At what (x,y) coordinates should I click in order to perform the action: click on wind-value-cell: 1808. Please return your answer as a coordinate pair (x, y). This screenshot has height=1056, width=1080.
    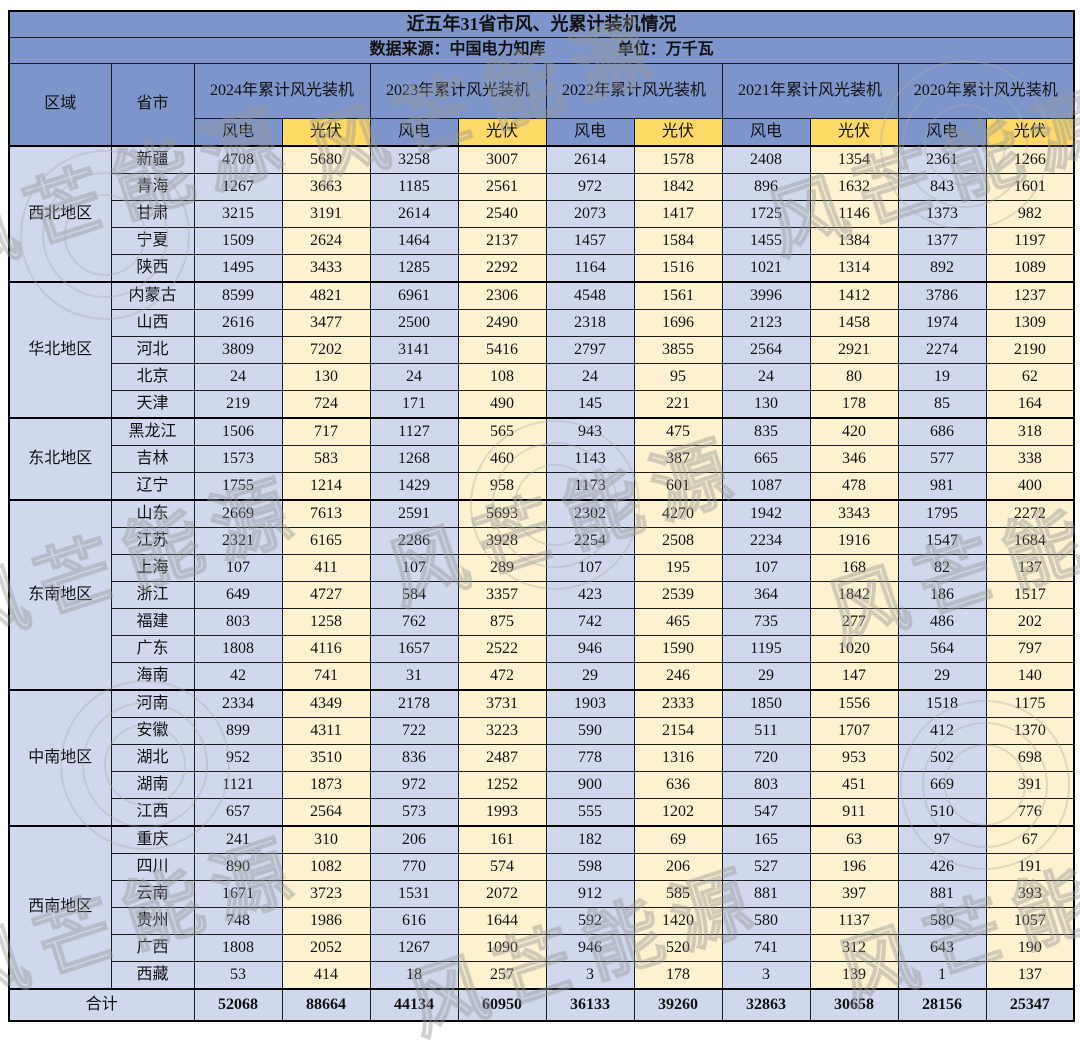
    Looking at the image, I should click on (238, 649).